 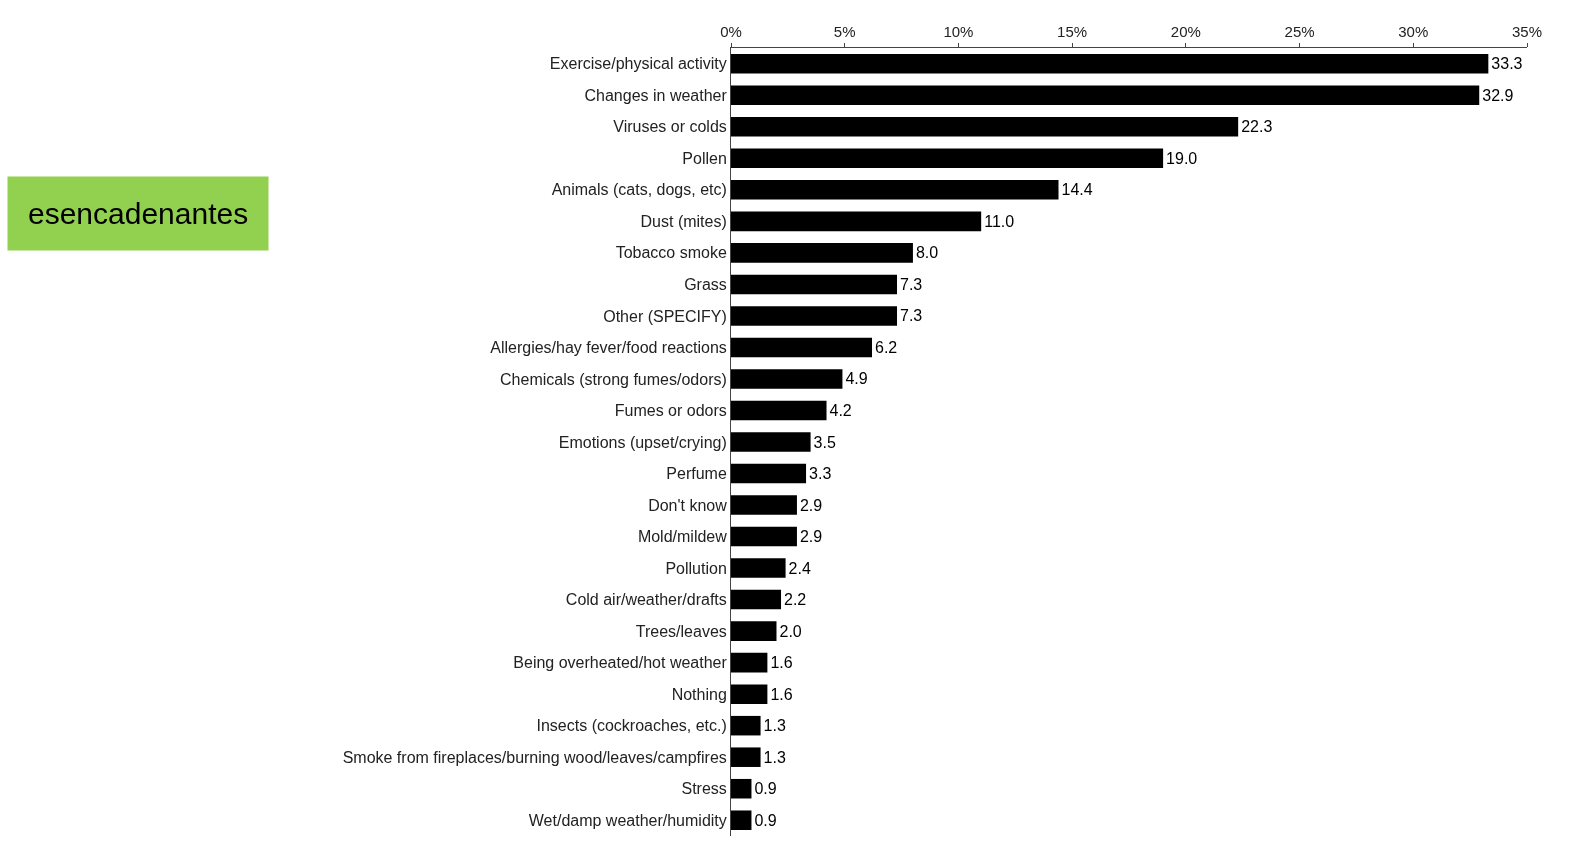 What do you see at coordinates (927, 253) in the screenshot?
I see `data-label: 8.0` at bounding box center [927, 253].